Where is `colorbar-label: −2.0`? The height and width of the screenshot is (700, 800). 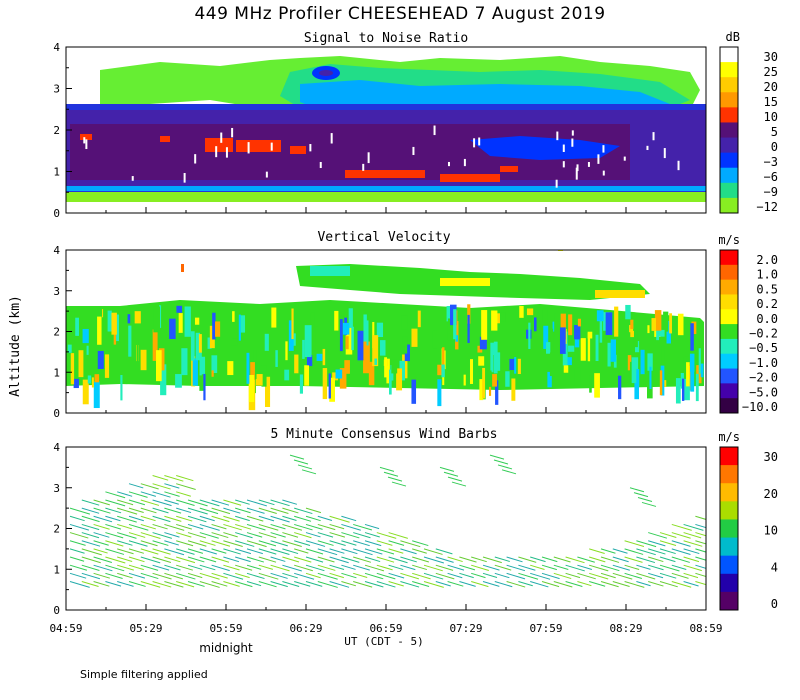 colorbar-label: −2.0 is located at coordinates (763, 378).